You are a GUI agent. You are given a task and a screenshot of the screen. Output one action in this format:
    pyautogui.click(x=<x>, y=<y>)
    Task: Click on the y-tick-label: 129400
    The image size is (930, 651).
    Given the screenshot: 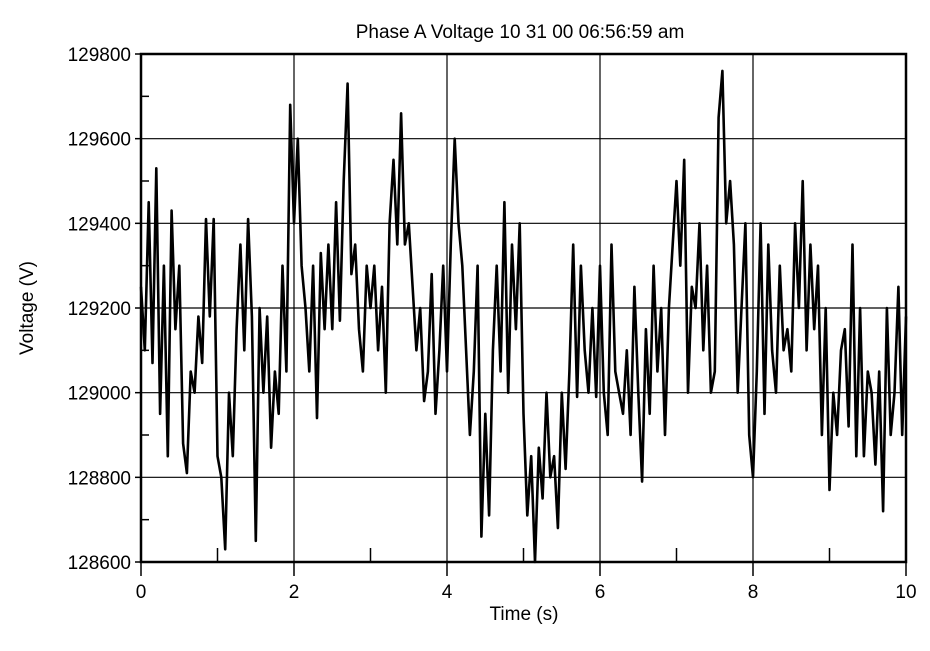 What is the action you would take?
    pyautogui.click(x=99, y=224)
    